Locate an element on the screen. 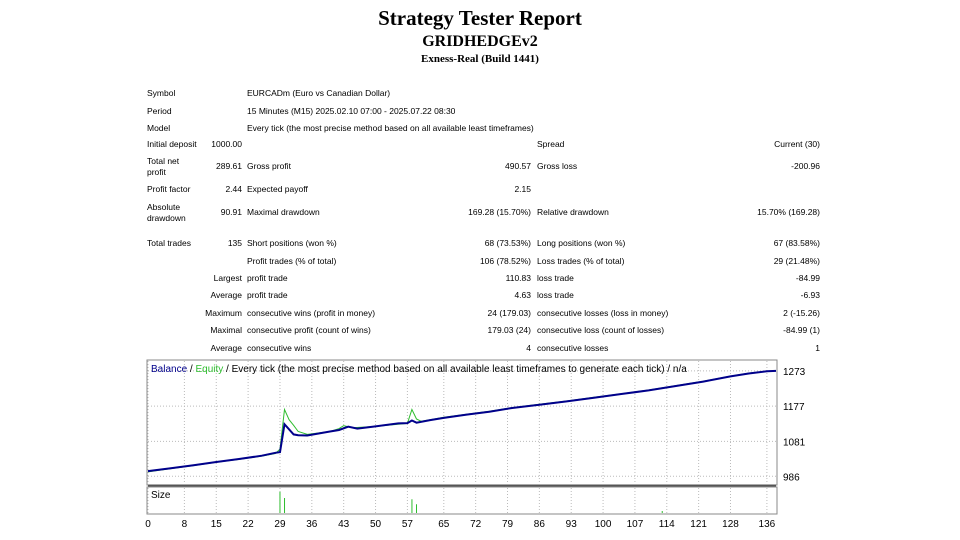 This screenshot has width=960, height=540. abs-dd-label-2: drawdown is located at coordinates (166, 218).